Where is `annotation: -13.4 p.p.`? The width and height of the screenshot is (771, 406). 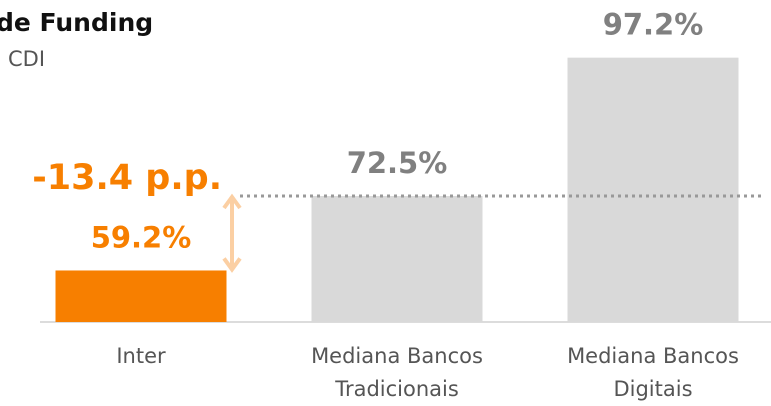 annotation: -13.4 p.p. is located at coordinates (127, 178).